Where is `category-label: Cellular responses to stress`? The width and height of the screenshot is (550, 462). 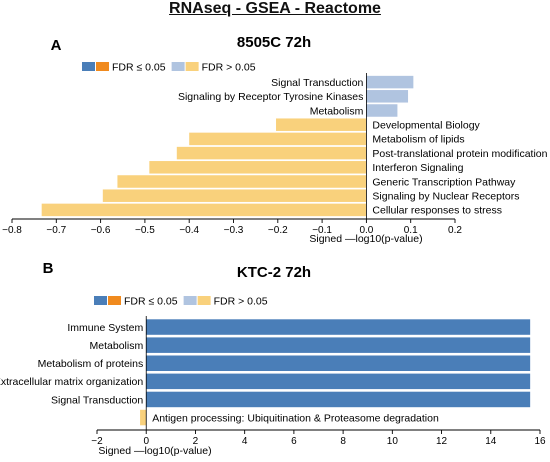
category-label: Cellular responses to stress is located at coordinates (437, 211).